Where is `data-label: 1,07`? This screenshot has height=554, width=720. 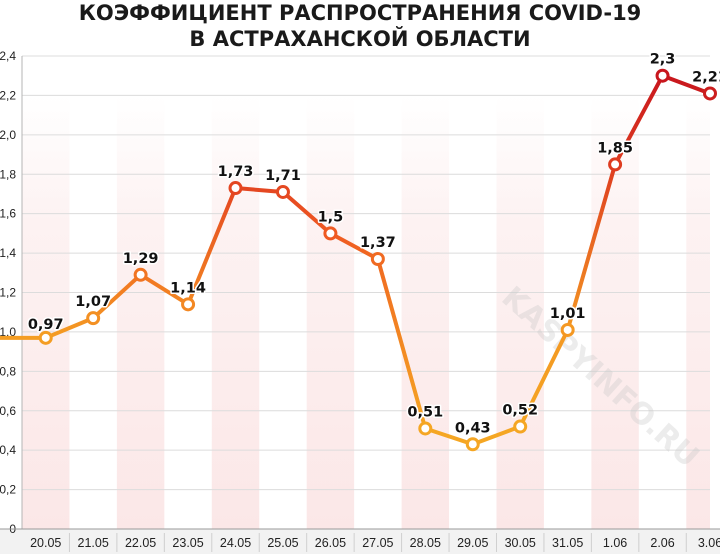 data-label: 1,07 is located at coordinates (93, 302).